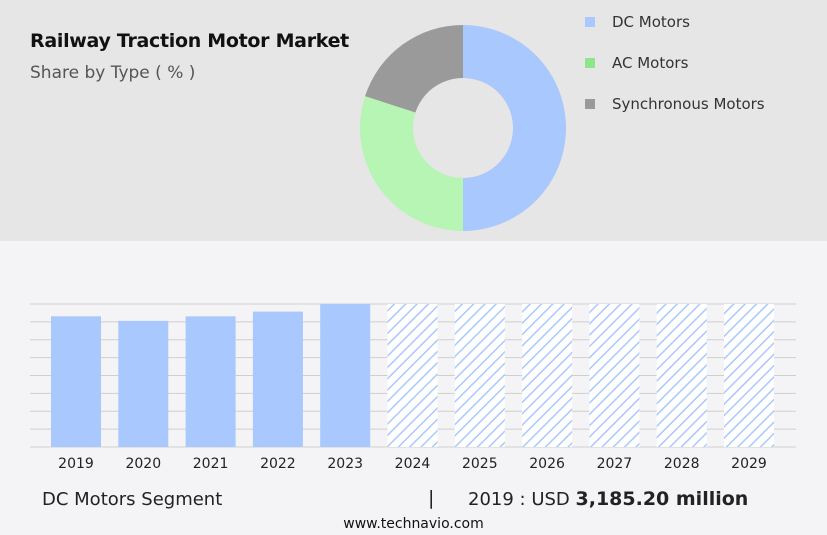 Image resolution: width=827 pixels, height=535 pixels. I want to click on legend-label-sync: Synchronous Motors, so click(688, 104).